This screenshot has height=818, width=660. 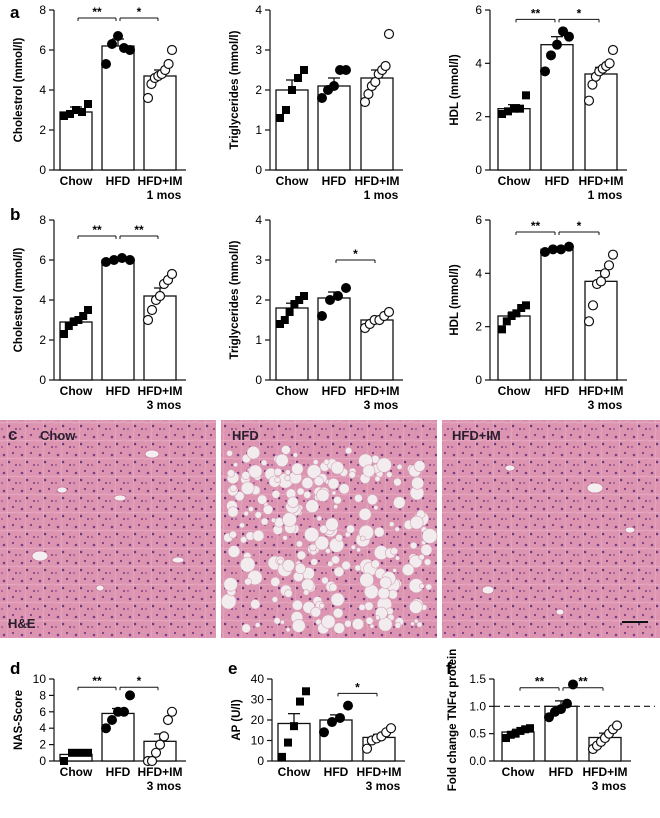 I want to click on y-tick-label: 30, so click(x=258, y=700).